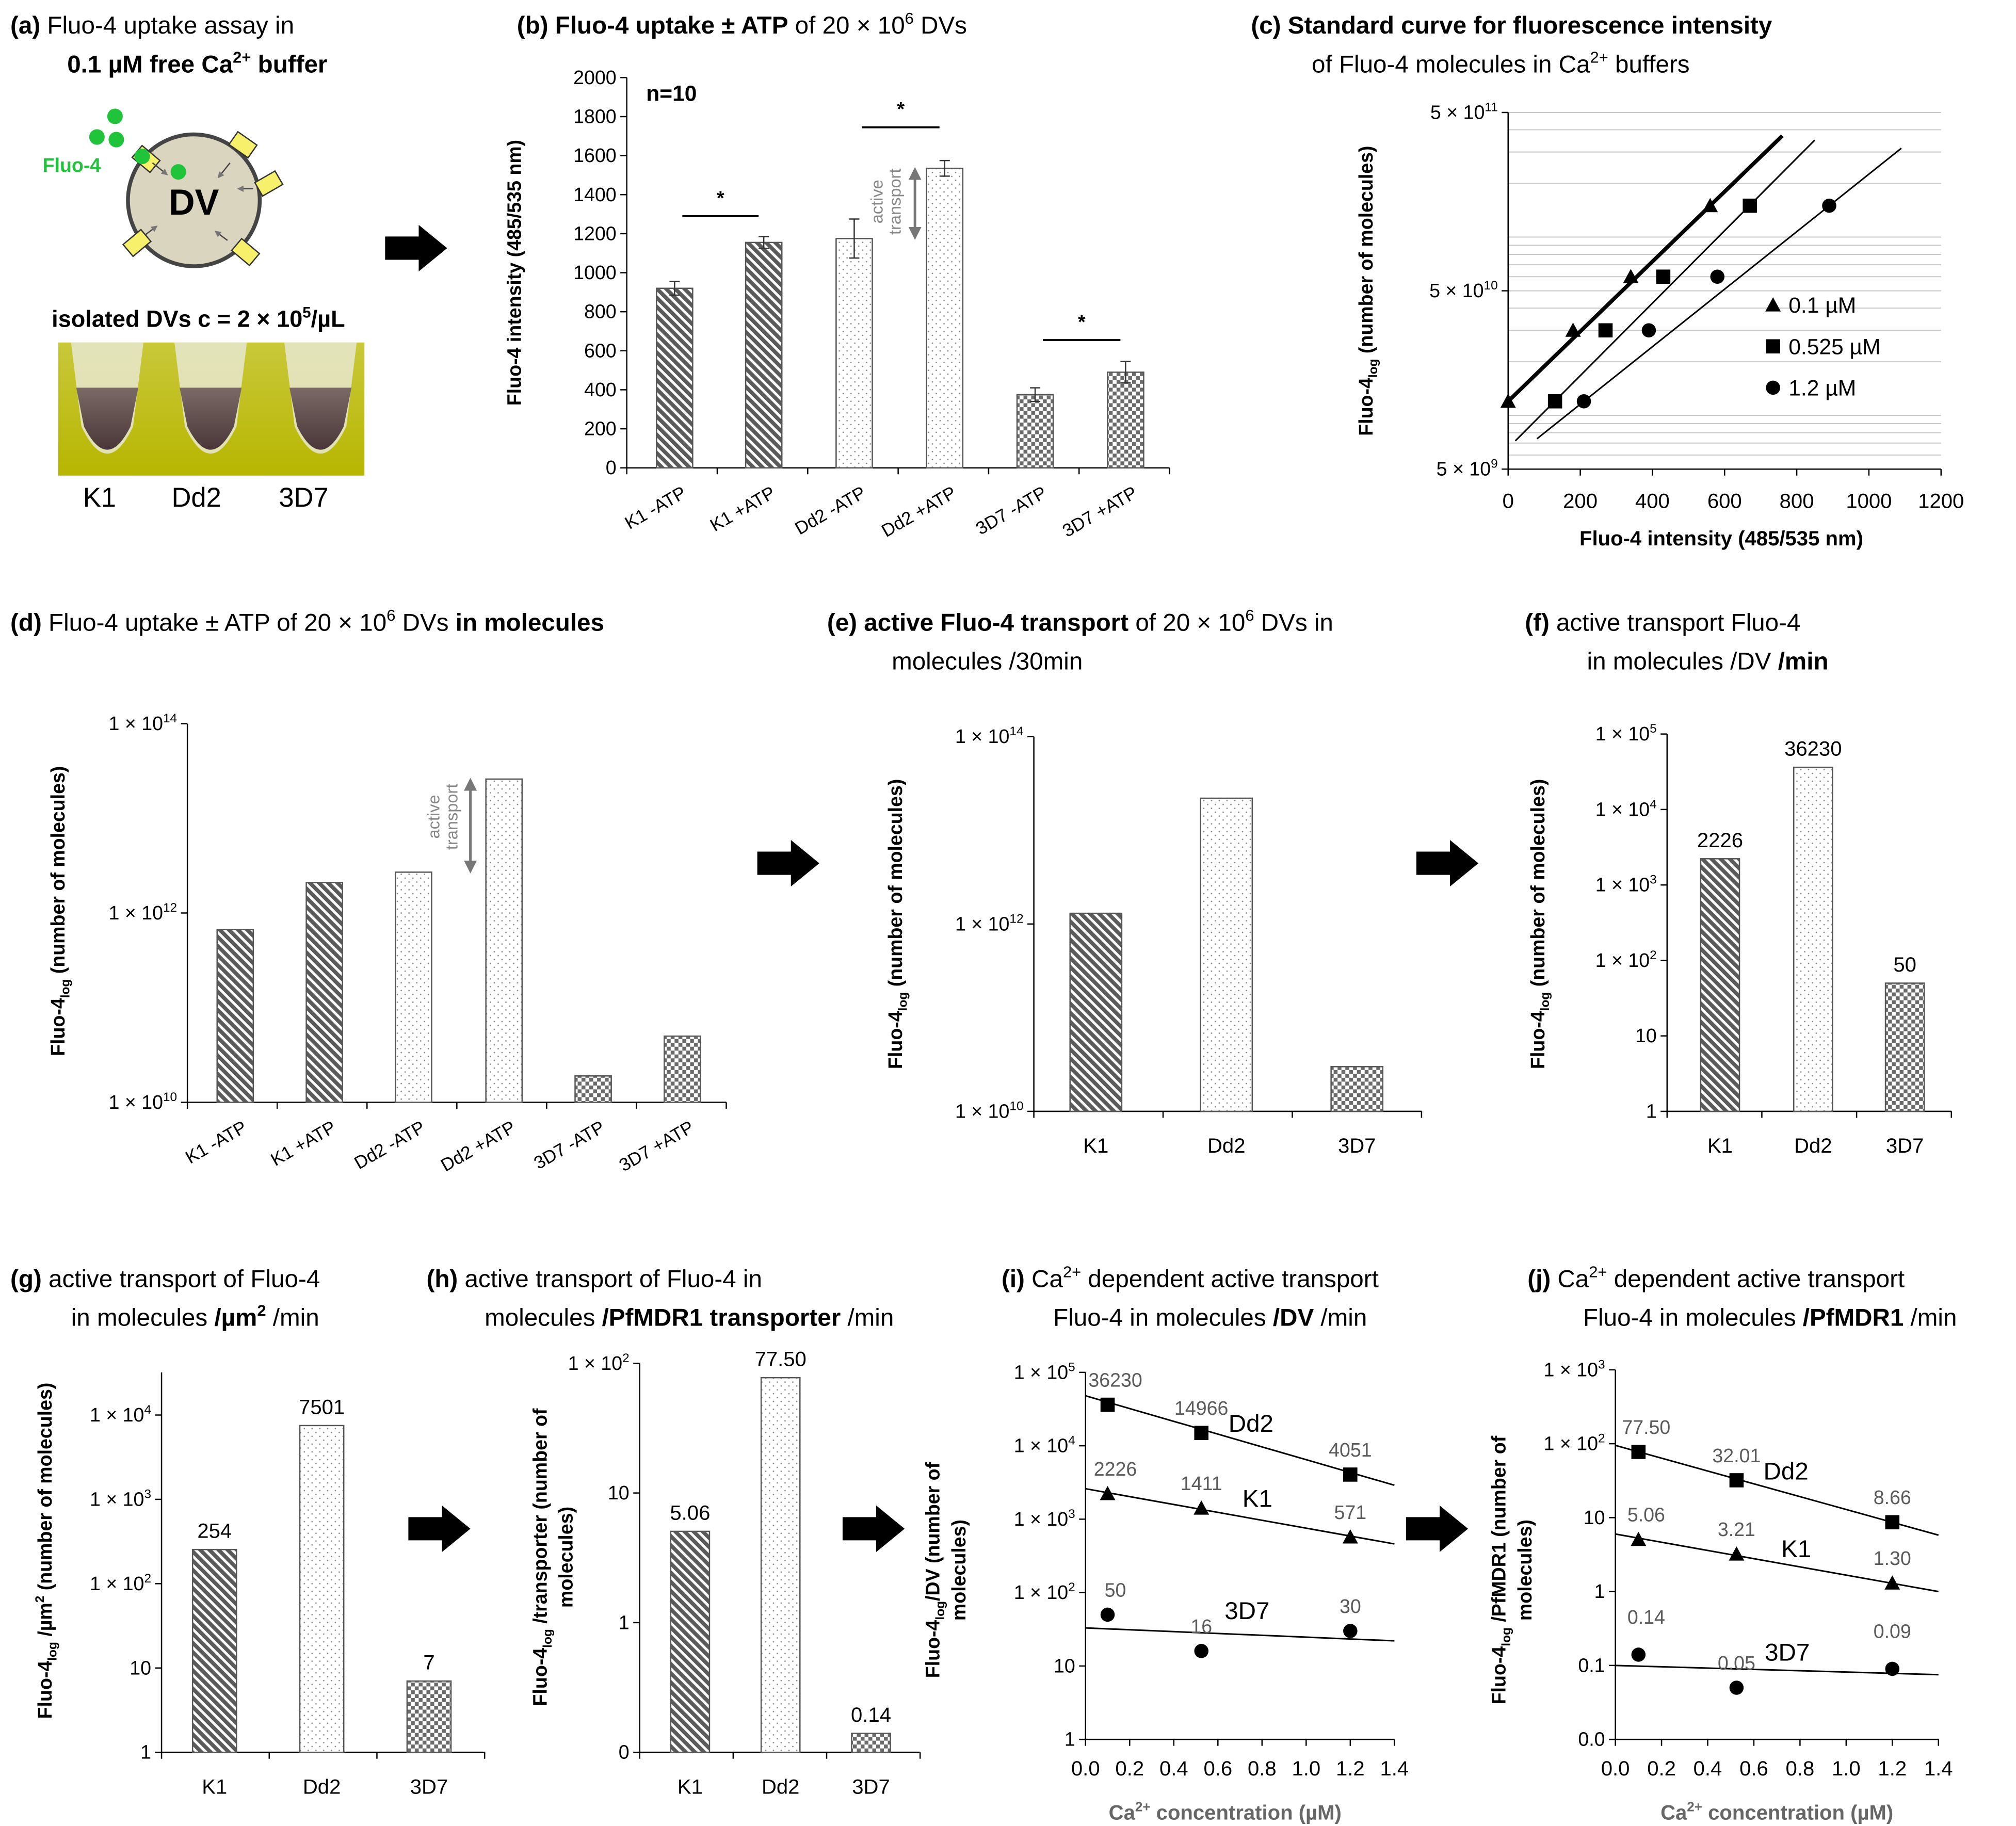  I want to click on bar-dd2-+atp, so click(945, 317).